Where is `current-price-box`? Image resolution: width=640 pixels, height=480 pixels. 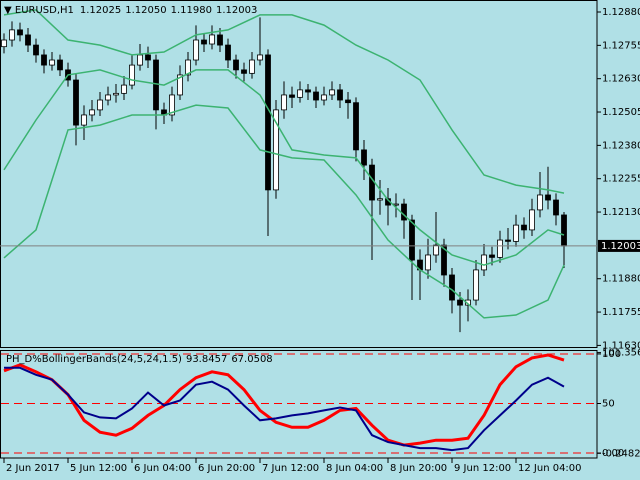
current-price-box is located at coordinates (619, 245).